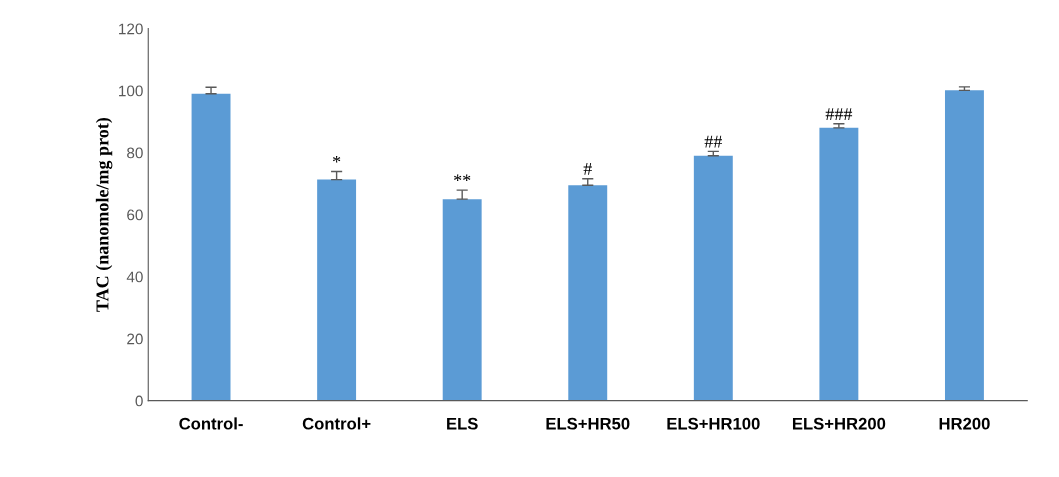 Image resolution: width=1059 pixels, height=477 pixels. Describe the element at coordinates (964, 423) in the screenshot. I see `x-tick-label: HR200` at that location.